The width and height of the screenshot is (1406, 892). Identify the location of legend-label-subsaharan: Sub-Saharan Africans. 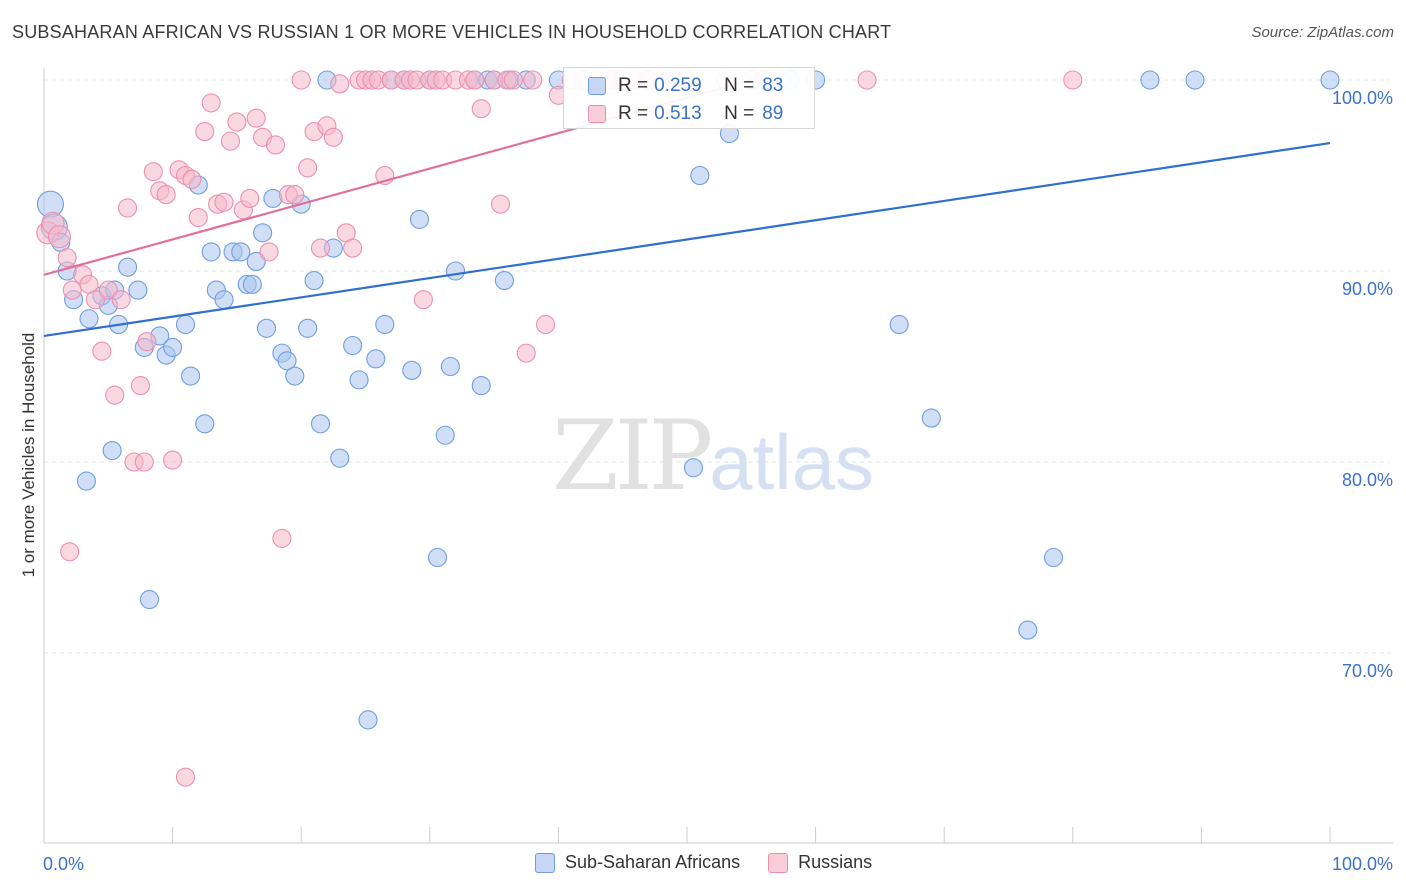
(653, 862).